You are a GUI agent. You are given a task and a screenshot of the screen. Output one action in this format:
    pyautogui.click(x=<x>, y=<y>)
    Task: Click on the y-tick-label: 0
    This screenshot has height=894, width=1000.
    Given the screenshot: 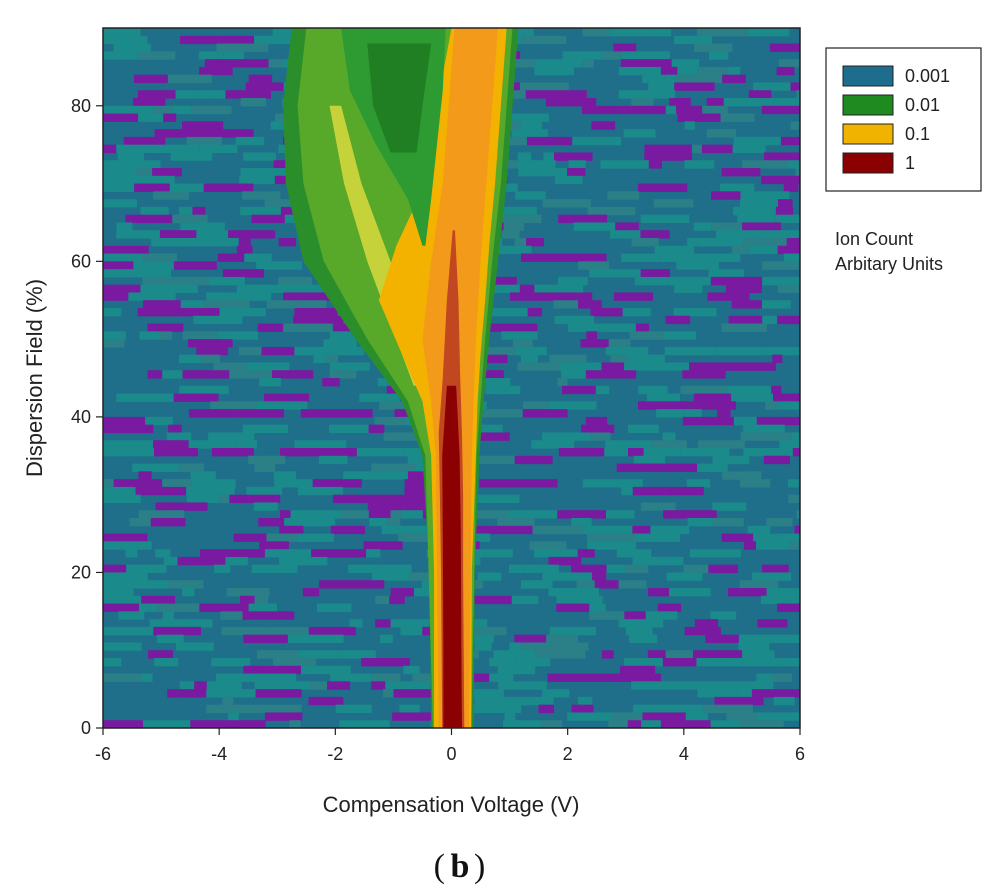 What is the action you would take?
    pyautogui.click(x=86, y=728)
    